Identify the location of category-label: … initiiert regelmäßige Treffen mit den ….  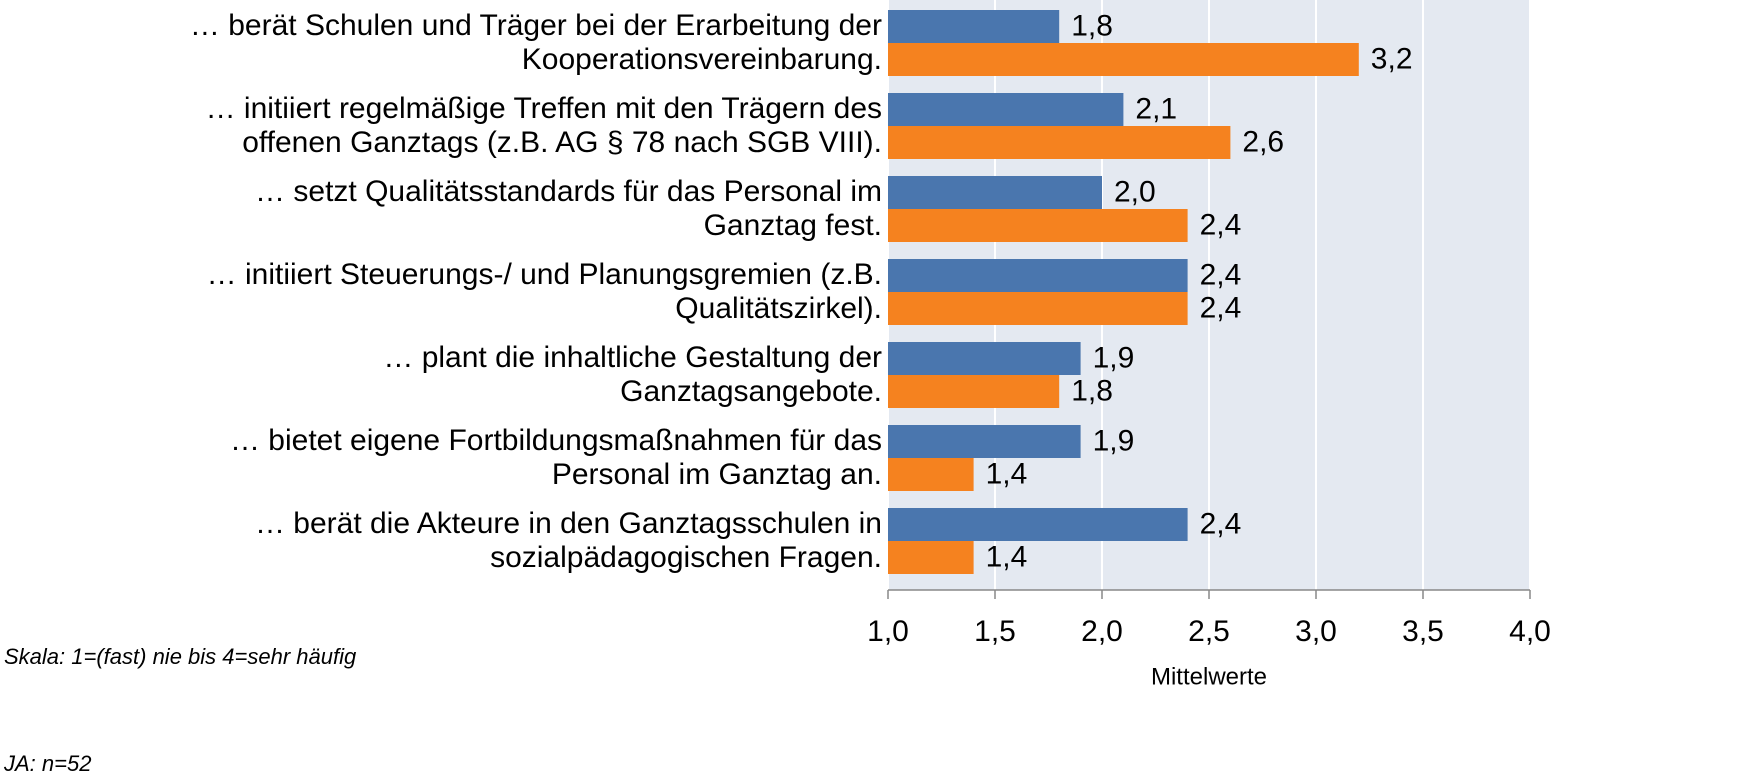
(544, 108).